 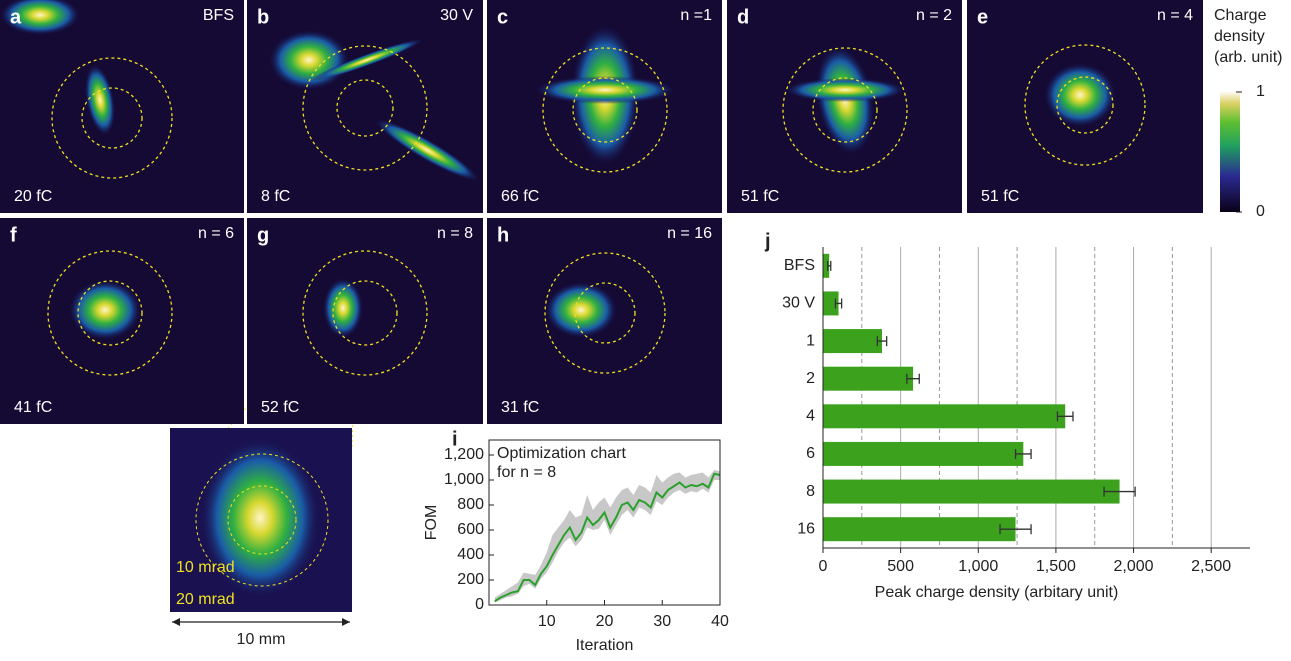 I want to click on range-band, so click(x=607, y=536).